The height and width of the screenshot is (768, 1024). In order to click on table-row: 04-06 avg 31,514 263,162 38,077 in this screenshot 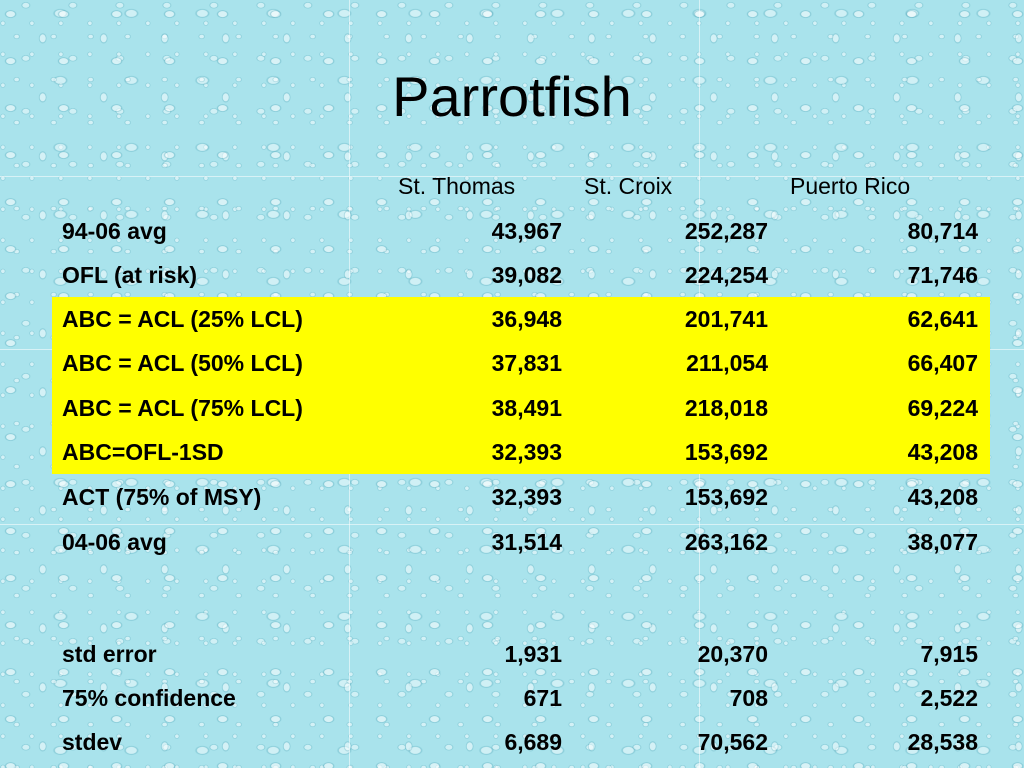, I will do `click(512, 542)`.